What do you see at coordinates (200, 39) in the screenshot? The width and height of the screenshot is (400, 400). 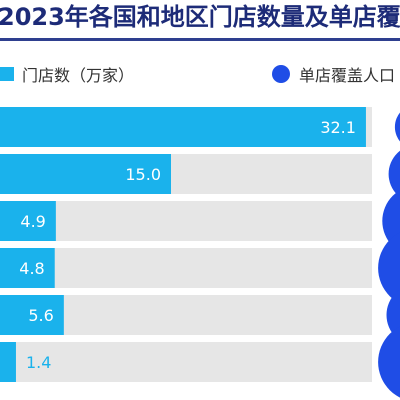 I see `title-rule` at bounding box center [200, 39].